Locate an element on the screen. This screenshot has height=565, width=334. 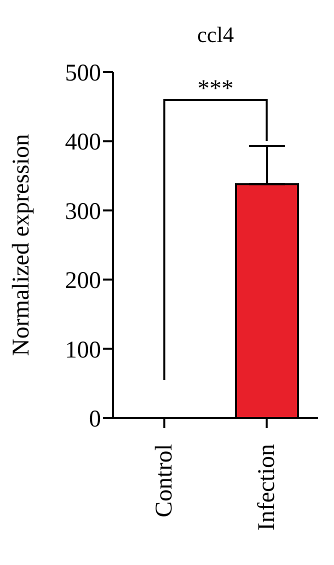
x-tick-label: Control is located at coordinates (164, 481).